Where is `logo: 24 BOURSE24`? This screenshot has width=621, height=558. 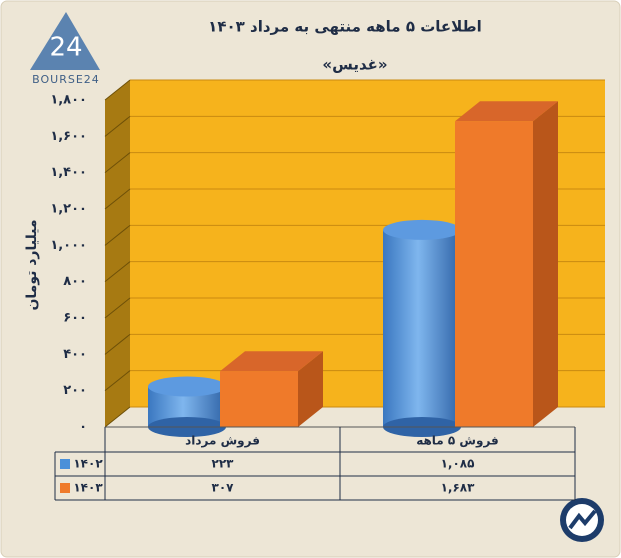 logo: 24 BOURSE24 is located at coordinates (65, 49).